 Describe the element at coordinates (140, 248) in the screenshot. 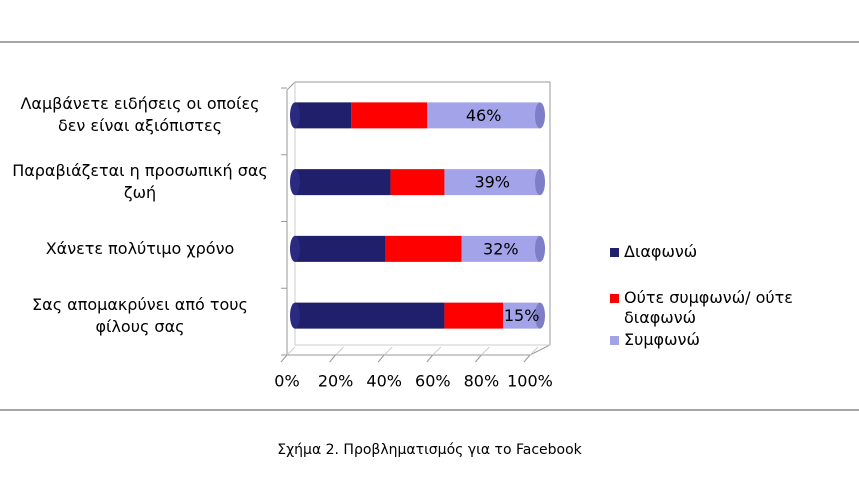

I see `y-tick-label: Χάνετε πολύτιμο χρόνο` at that location.